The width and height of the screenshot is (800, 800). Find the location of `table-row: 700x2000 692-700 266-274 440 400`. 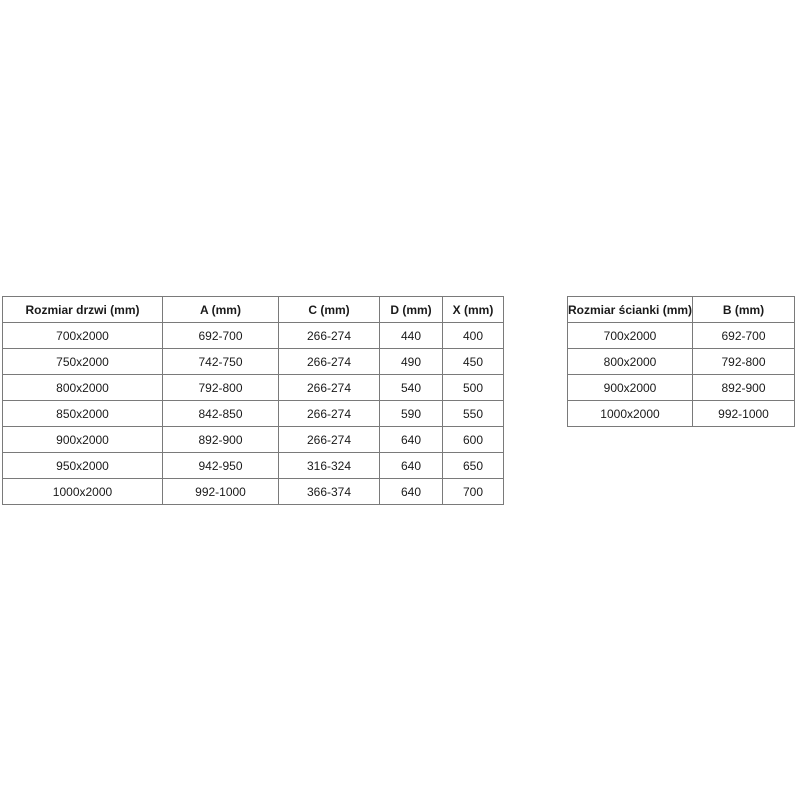

table-row: 700x2000 692-700 266-274 440 400 is located at coordinates (253, 335).